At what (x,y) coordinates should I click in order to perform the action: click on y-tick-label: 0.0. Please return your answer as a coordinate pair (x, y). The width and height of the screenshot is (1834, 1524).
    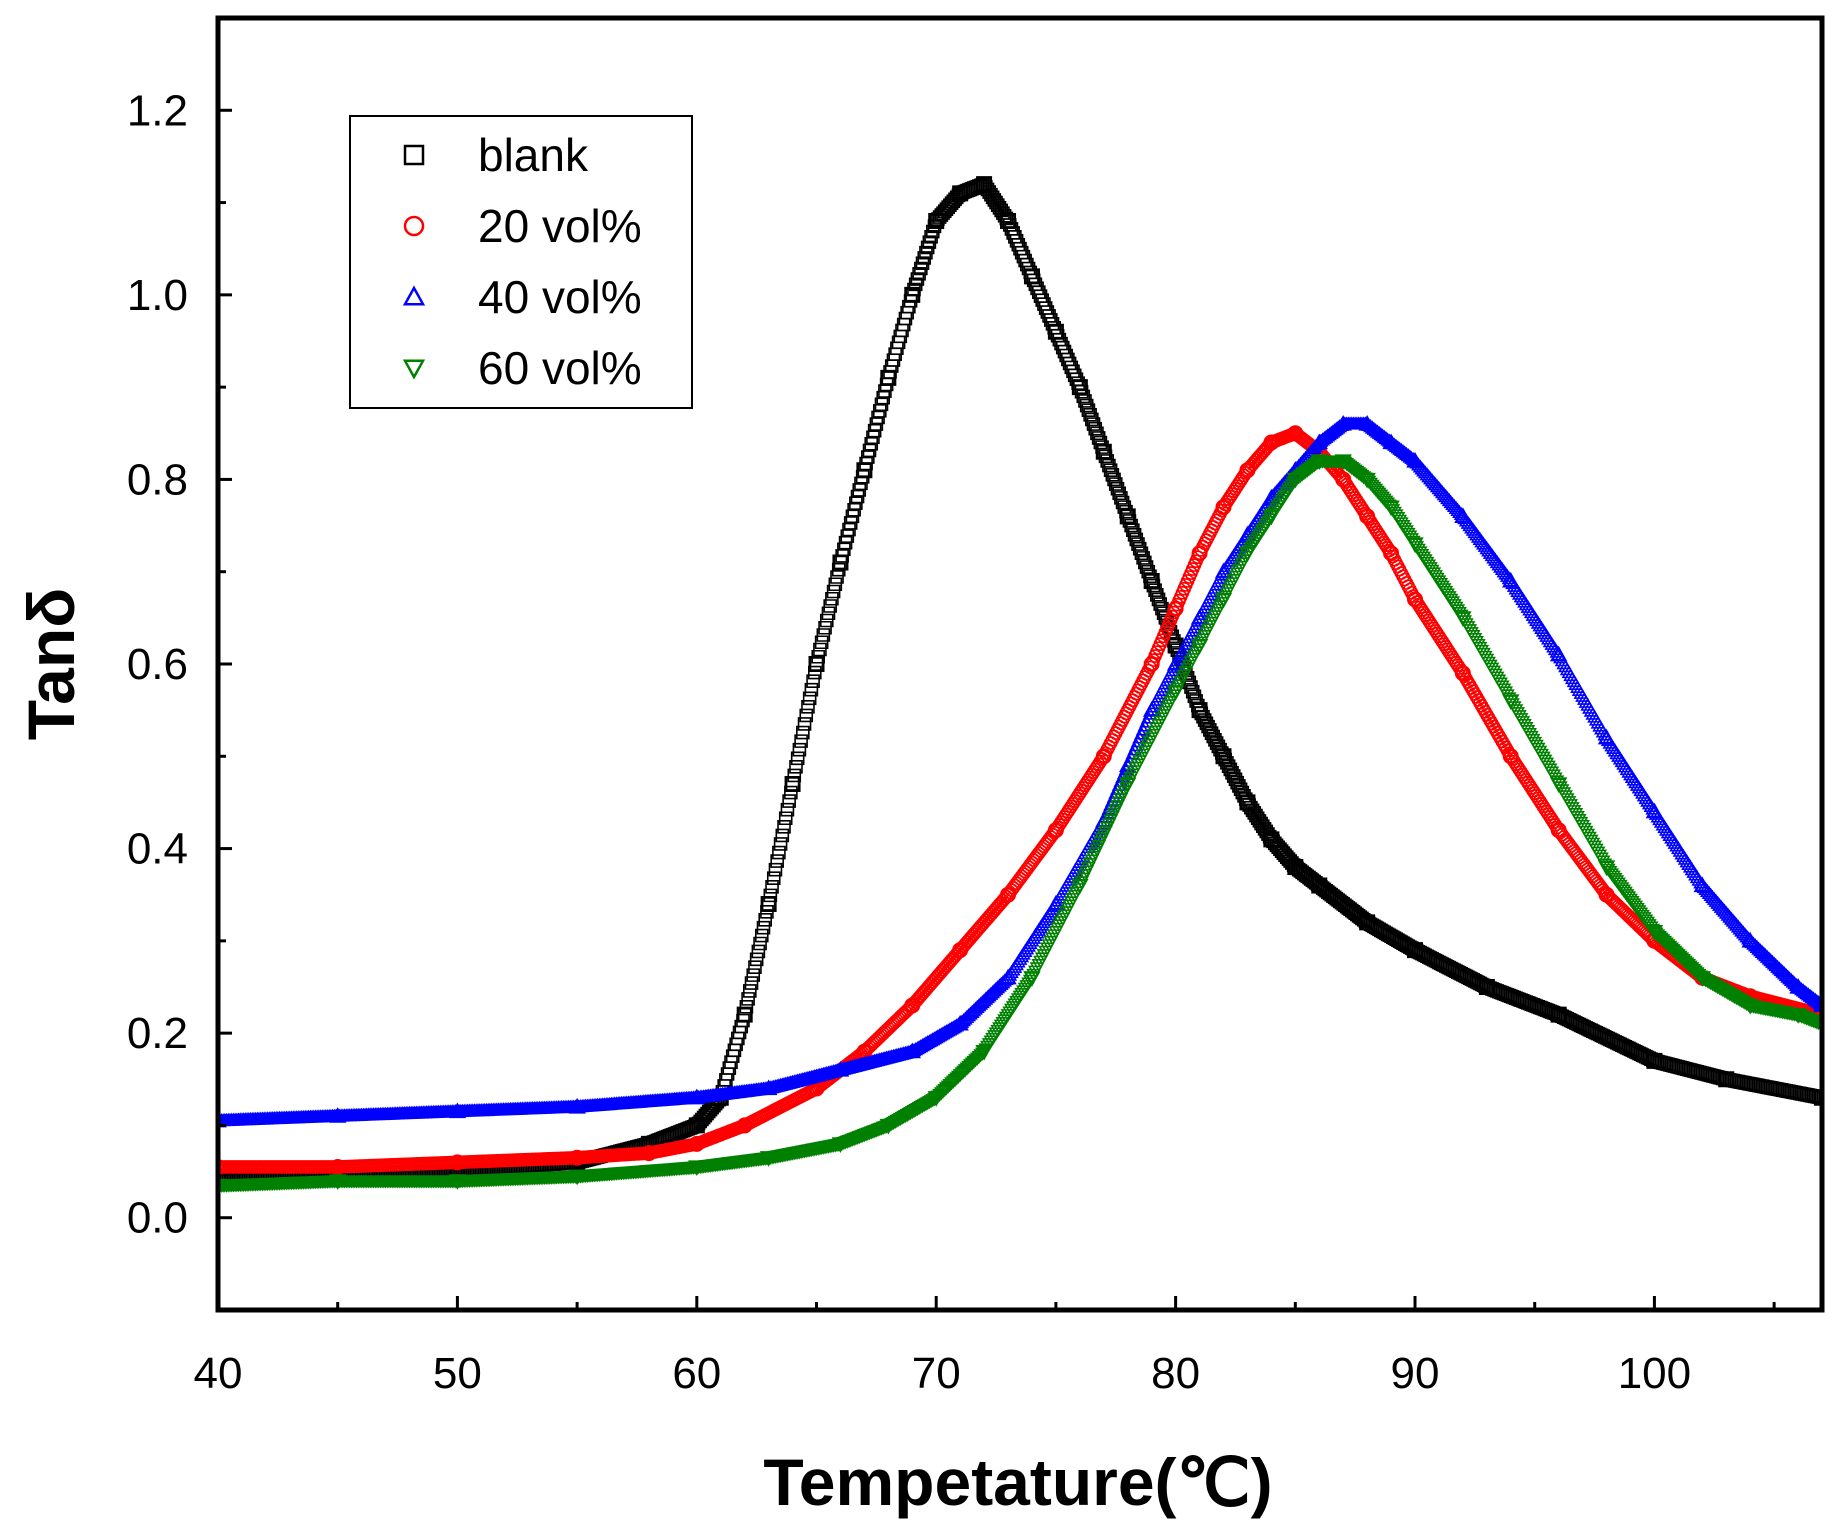
    Looking at the image, I should click on (157, 1218).